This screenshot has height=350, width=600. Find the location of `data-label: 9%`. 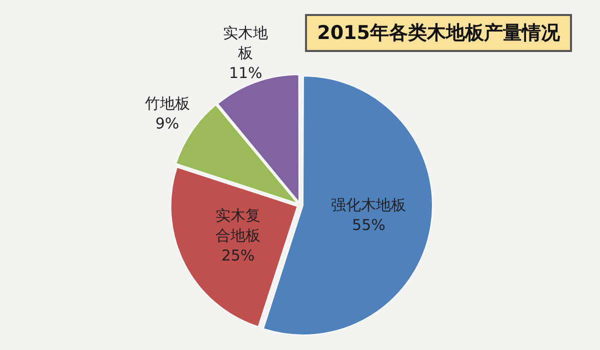

data-label: 9% is located at coordinates (167, 123).